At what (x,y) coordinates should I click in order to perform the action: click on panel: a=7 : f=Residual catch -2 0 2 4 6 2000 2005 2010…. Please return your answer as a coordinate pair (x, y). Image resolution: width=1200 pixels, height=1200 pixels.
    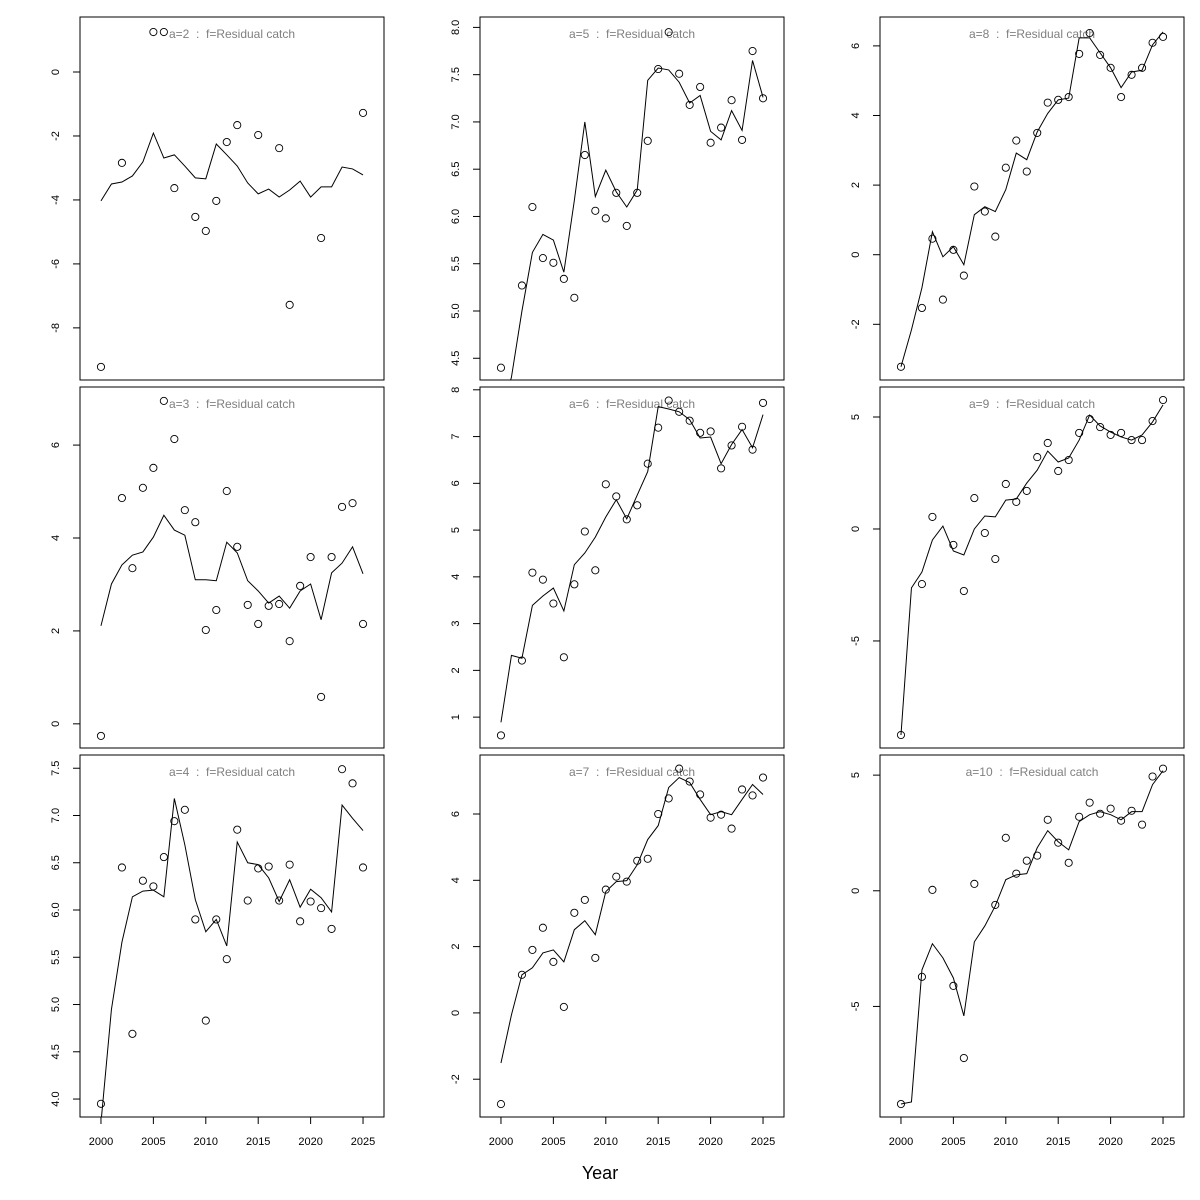
    Looking at the image, I should click on (617, 951).